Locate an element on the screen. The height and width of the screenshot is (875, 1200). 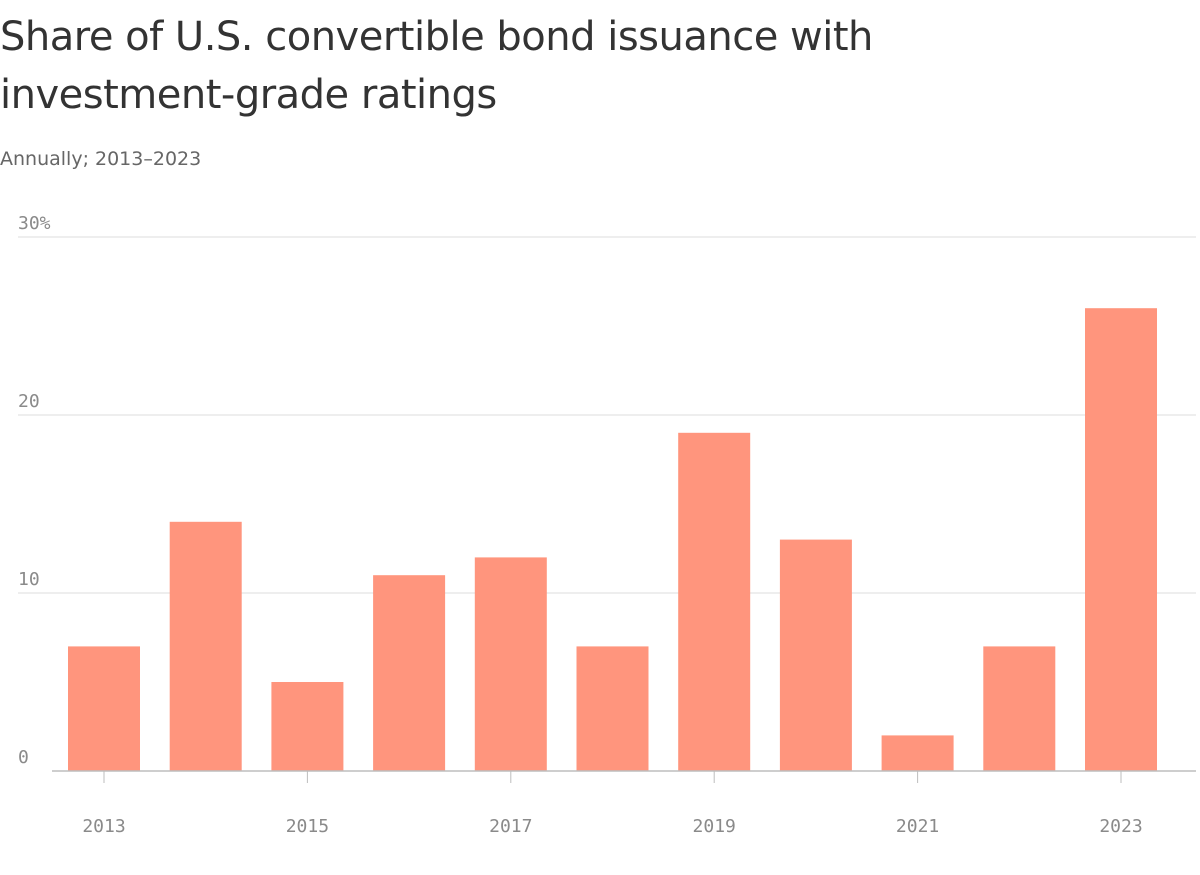
x-axis is located at coordinates (624, 776).